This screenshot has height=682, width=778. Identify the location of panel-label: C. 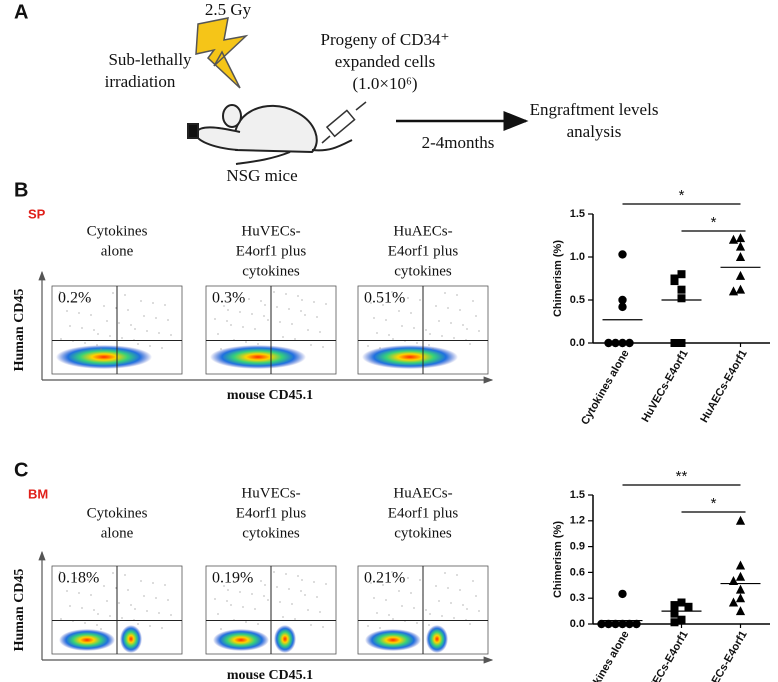
(21, 470).